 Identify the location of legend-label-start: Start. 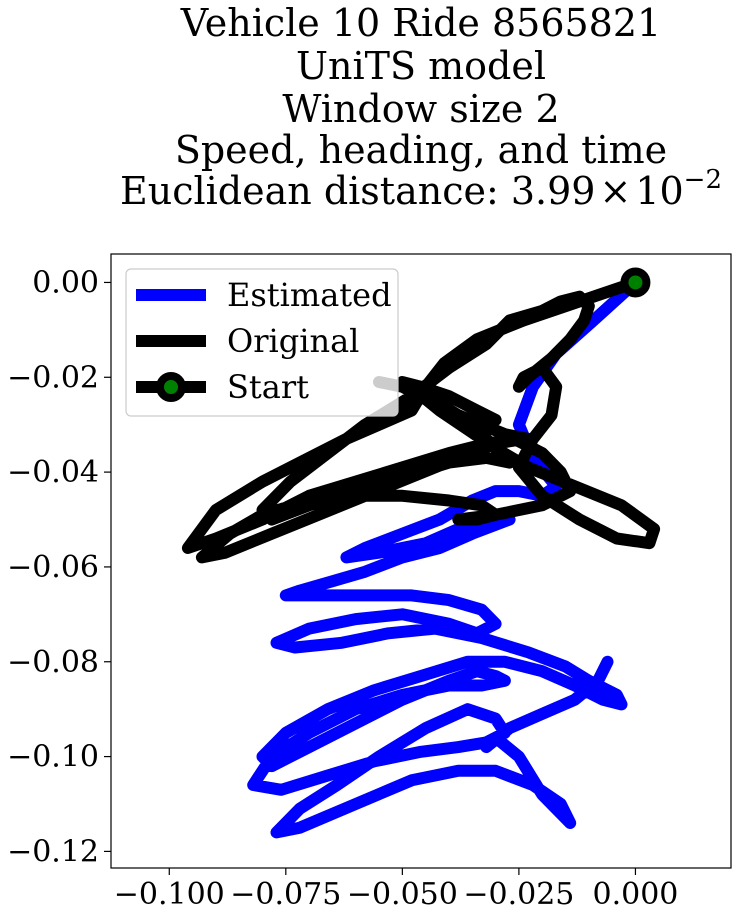
(268, 387).